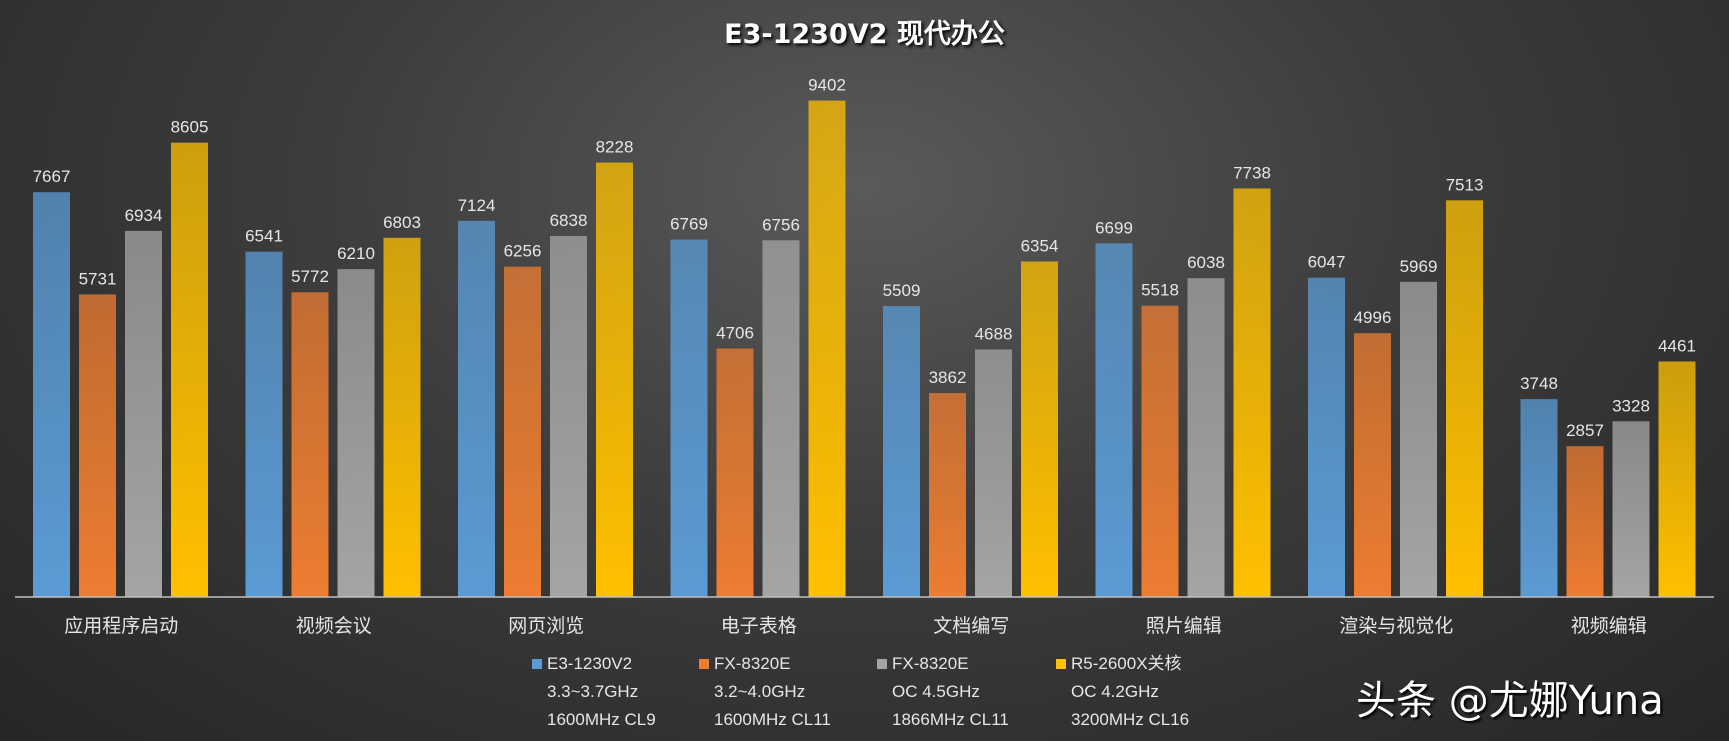  Describe the element at coordinates (477, 205) in the screenshot. I see `data-label: 7124` at that location.